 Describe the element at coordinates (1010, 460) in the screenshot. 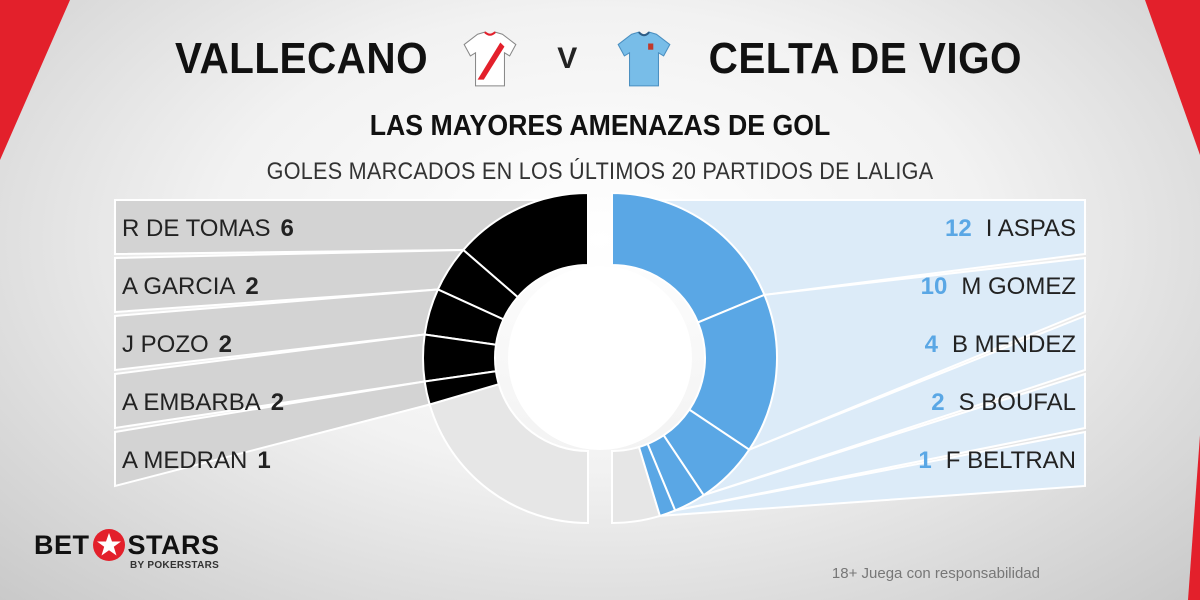

I see `scorer-name: F BELTRAN` at that location.